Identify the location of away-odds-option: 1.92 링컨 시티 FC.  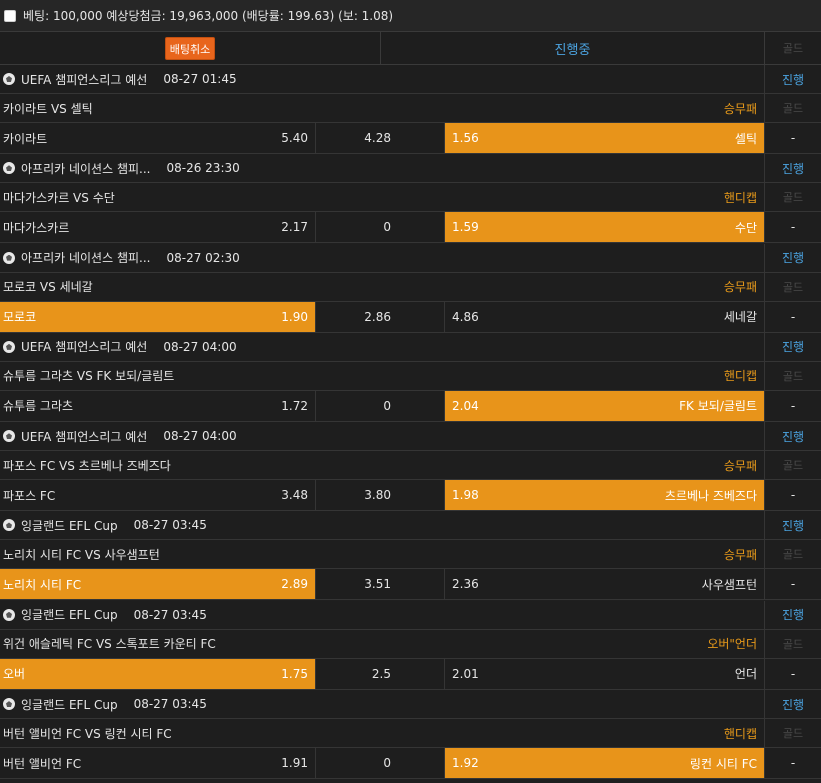
(605, 763).